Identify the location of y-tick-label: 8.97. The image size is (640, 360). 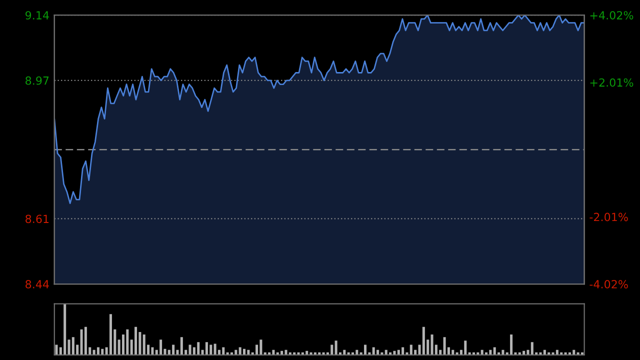
(37, 80).